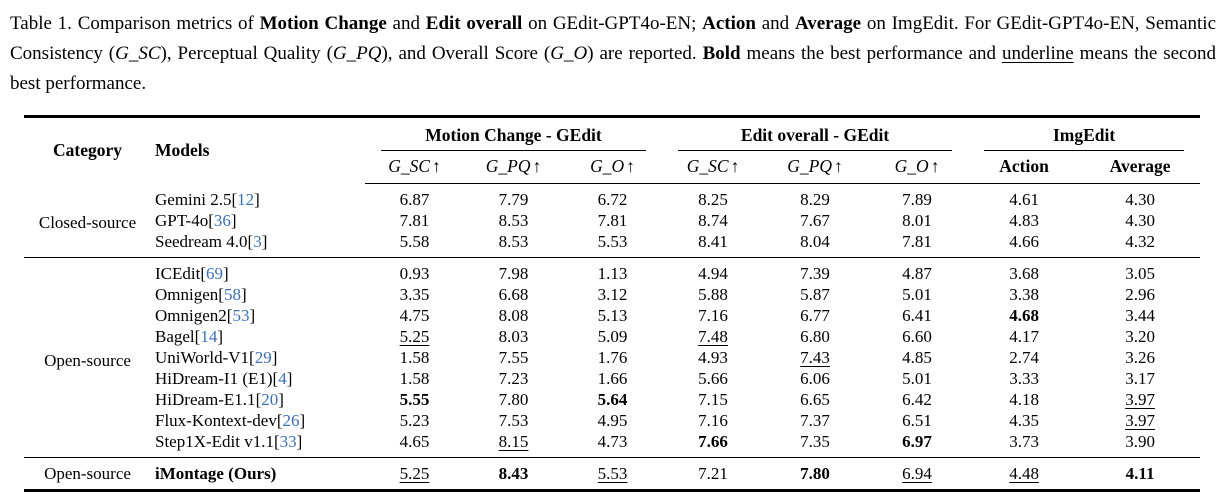 This screenshot has height=496, width=1224. I want to click on value-cell: 4.75, so click(414, 315).